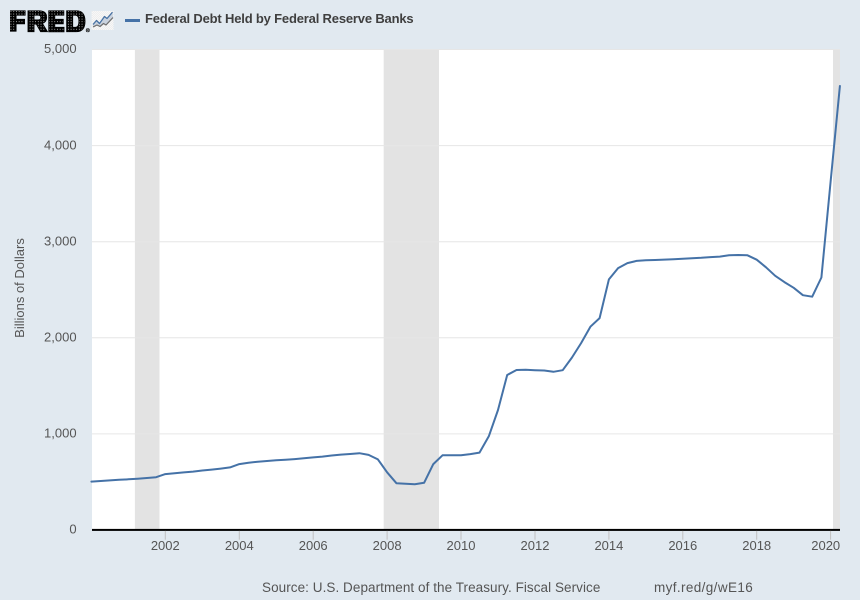 The height and width of the screenshot is (600, 860). I want to click on svg-text: 2004, so click(239, 545).